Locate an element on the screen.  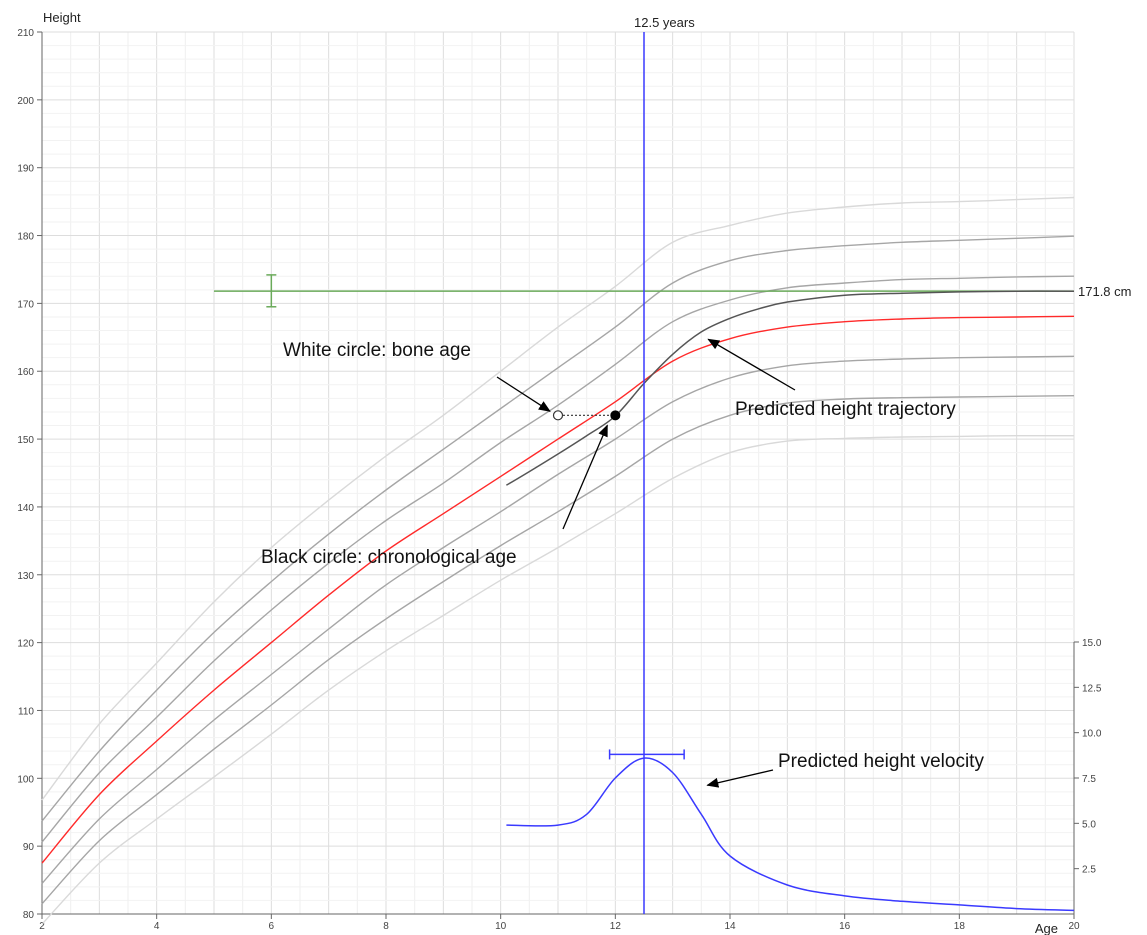
x-tick-label: 4 is located at coordinates (157, 926).